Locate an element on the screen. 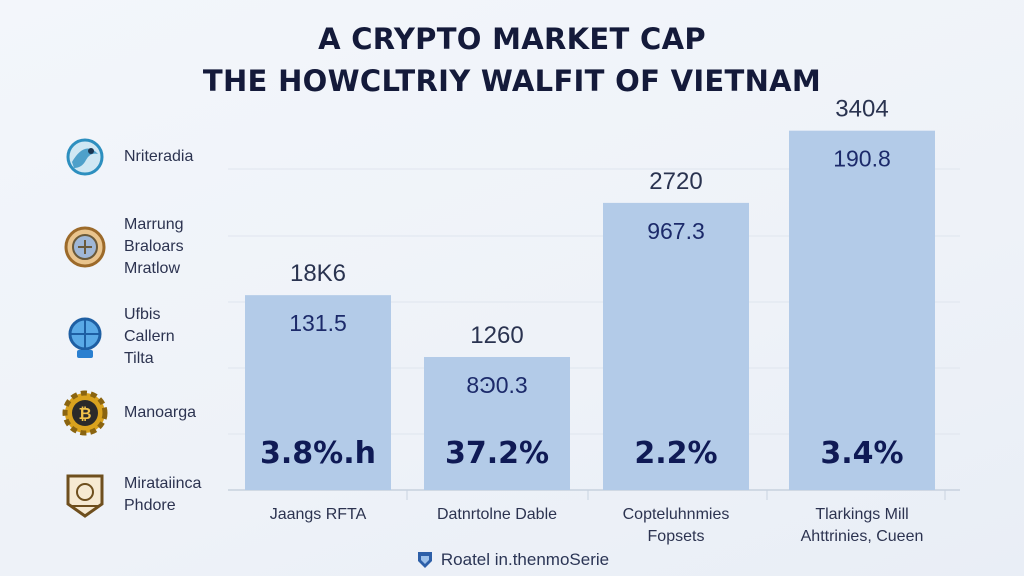 This screenshot has width=1024, height=576. shield-badge-icon is located at coordinates (85, 495).